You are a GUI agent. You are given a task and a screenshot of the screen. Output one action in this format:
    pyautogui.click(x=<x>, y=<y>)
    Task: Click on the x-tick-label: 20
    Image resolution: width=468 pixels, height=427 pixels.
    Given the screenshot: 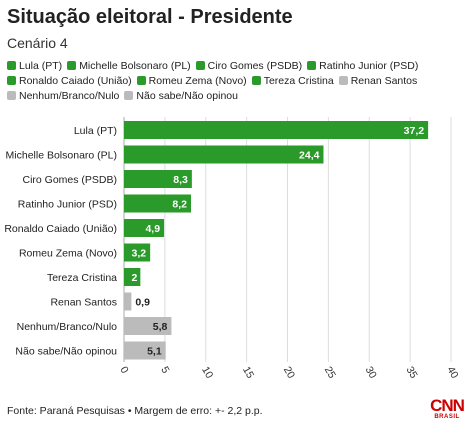 What is the action you would take?
    pyautogui.click(x=289, y=373)
    